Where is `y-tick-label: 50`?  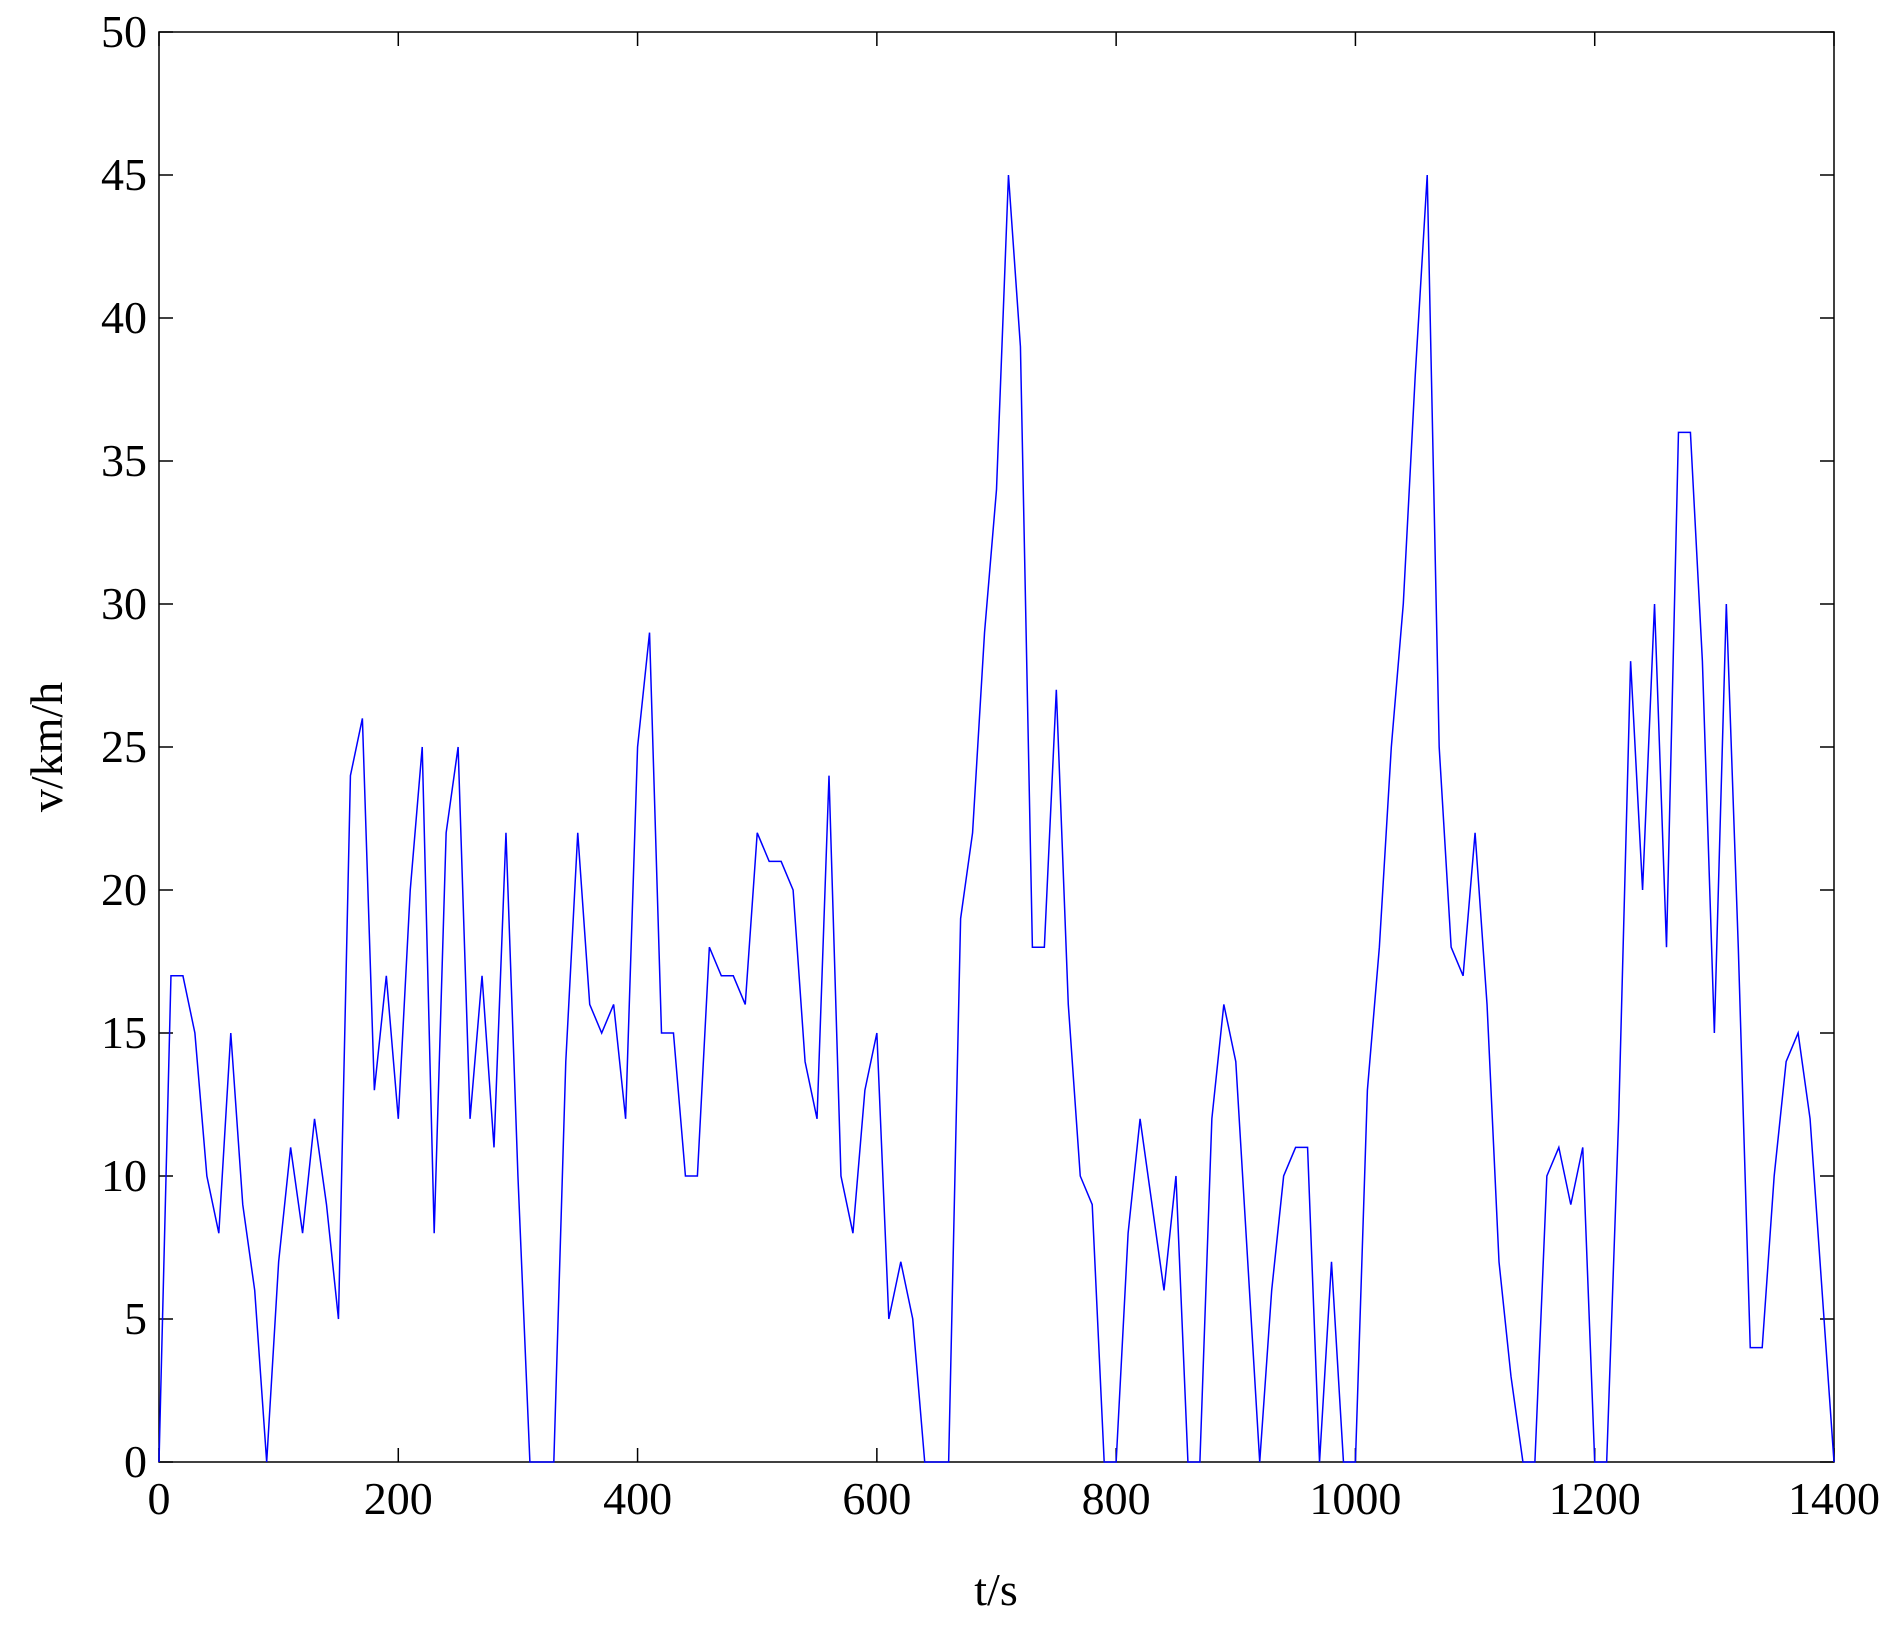
y-tick-label: 50 is located at coordinates (124, 31).